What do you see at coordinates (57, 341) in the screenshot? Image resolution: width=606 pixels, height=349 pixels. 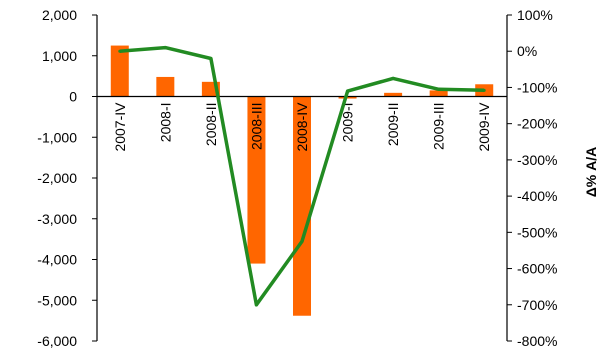 I see `left-tick-label: -6,000` at bounding box center [57, 341].